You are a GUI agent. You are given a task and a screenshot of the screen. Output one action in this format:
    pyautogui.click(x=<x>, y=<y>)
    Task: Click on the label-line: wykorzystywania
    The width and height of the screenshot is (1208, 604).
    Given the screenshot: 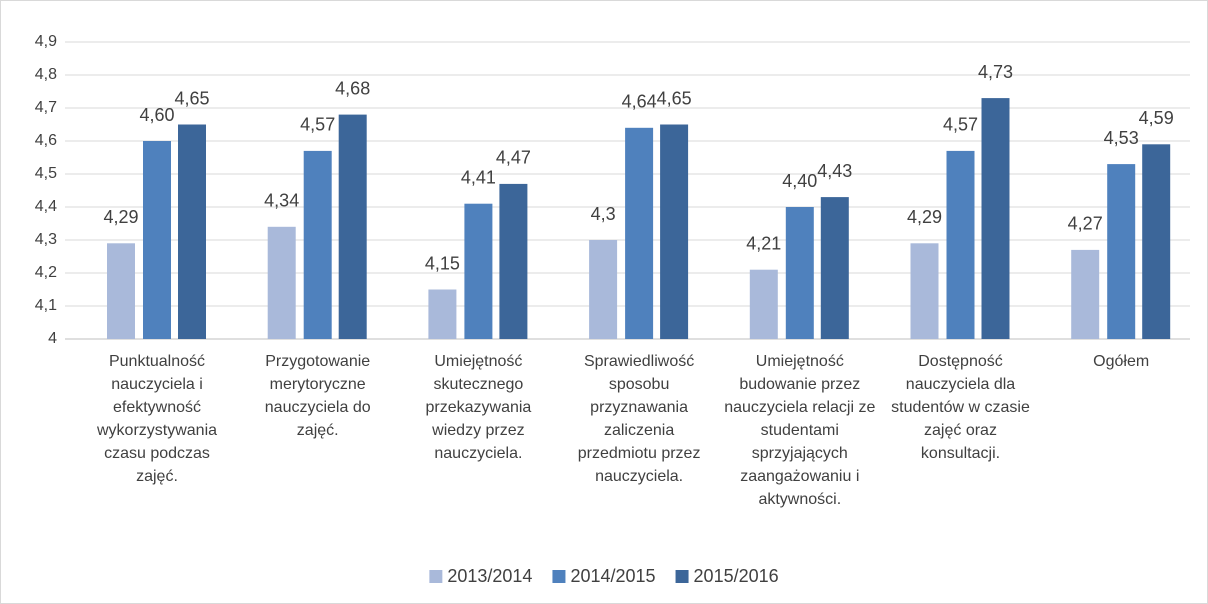 What is the action you would take?
    pyautogui.click(x=156, y=430)
    